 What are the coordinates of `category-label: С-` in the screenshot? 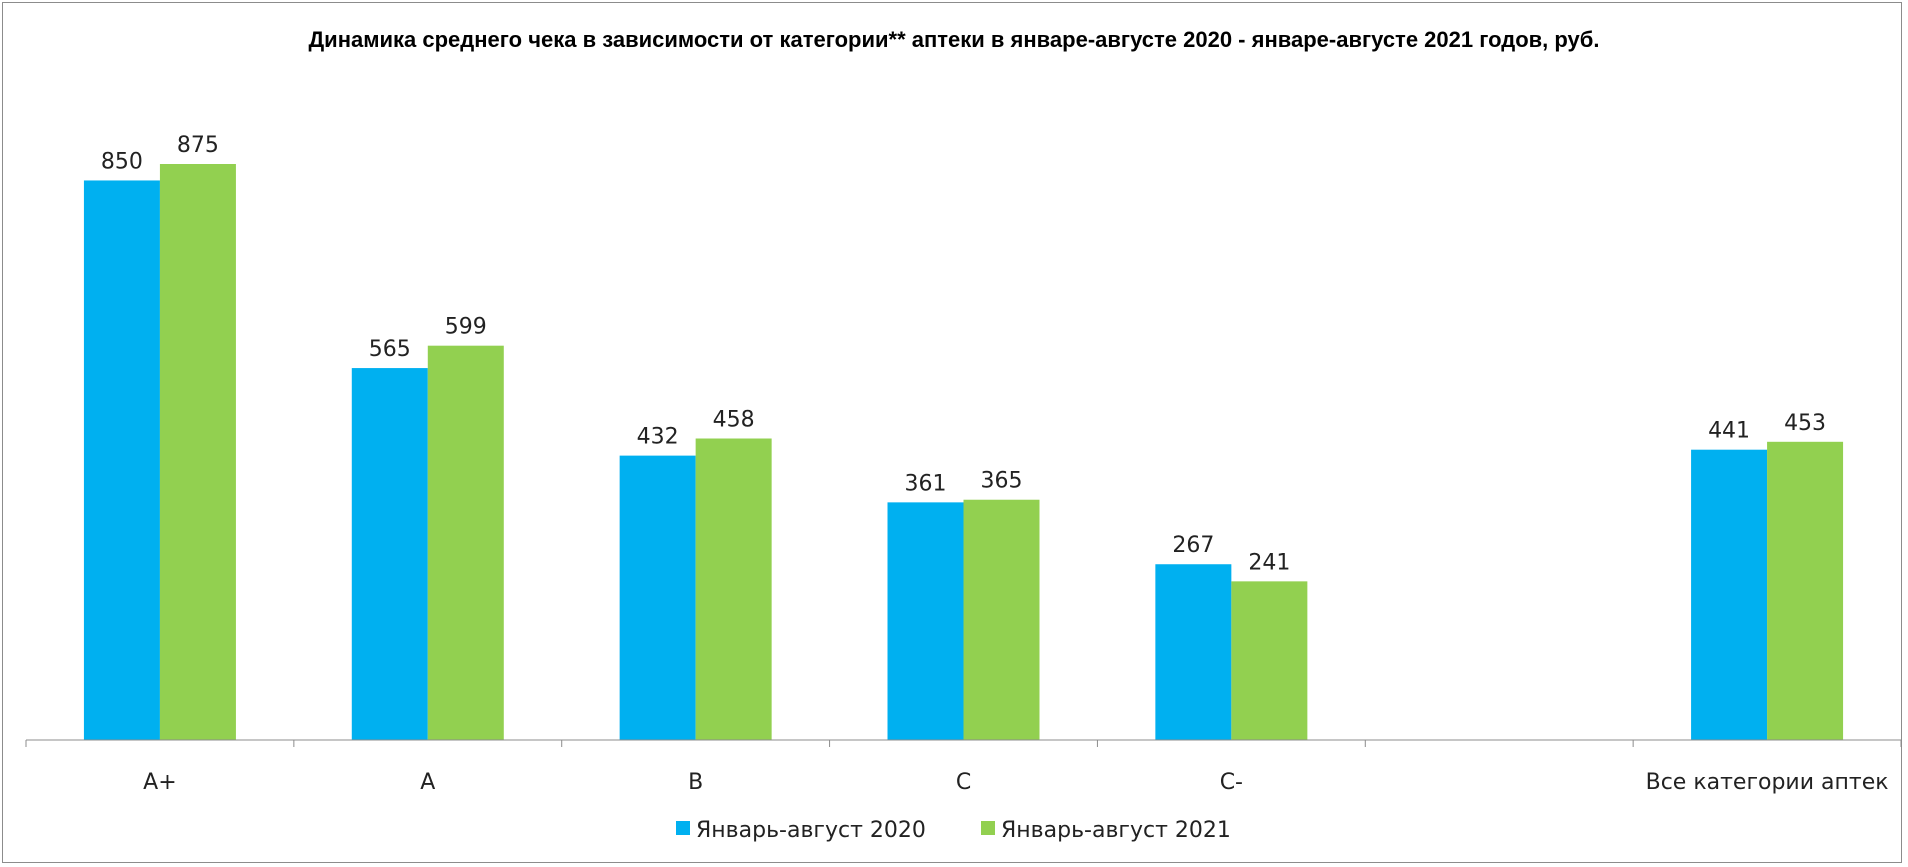 It's located at (1231, 782).